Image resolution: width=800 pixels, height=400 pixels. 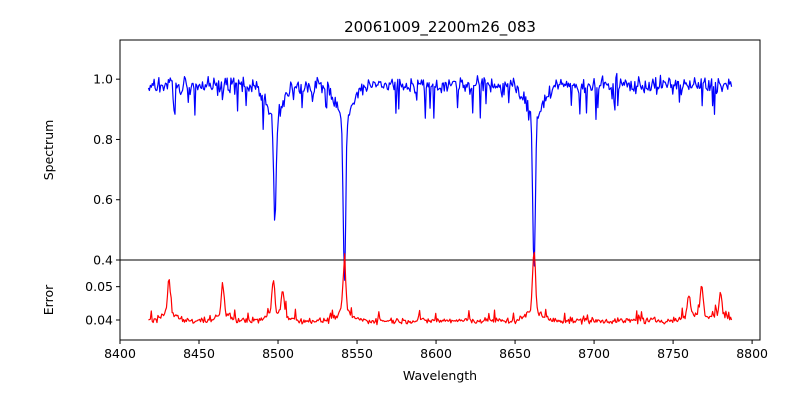 What do you see at coordinates (440, 27) in the screenshot?
I see `chart-title: 20061009_2200m26_083` at bounding box center [440, 27].